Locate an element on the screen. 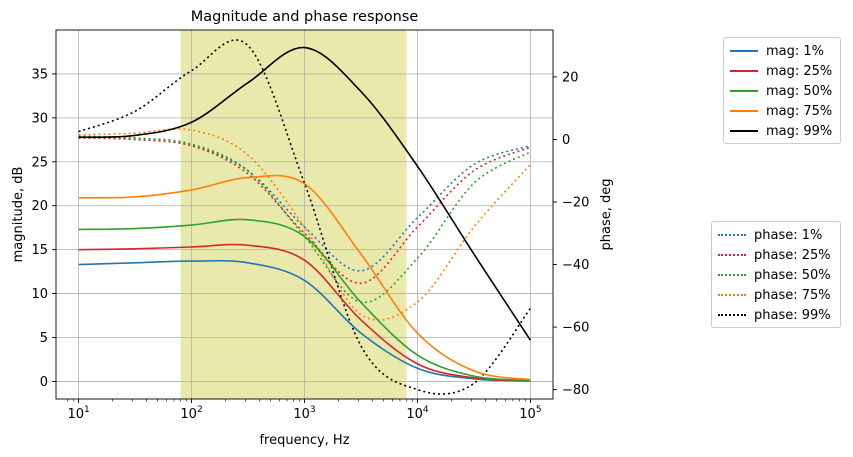 This screenshot has width=853, height=457. y-left-axis-label: magnitude, dB is located at coordinates (18, 215).